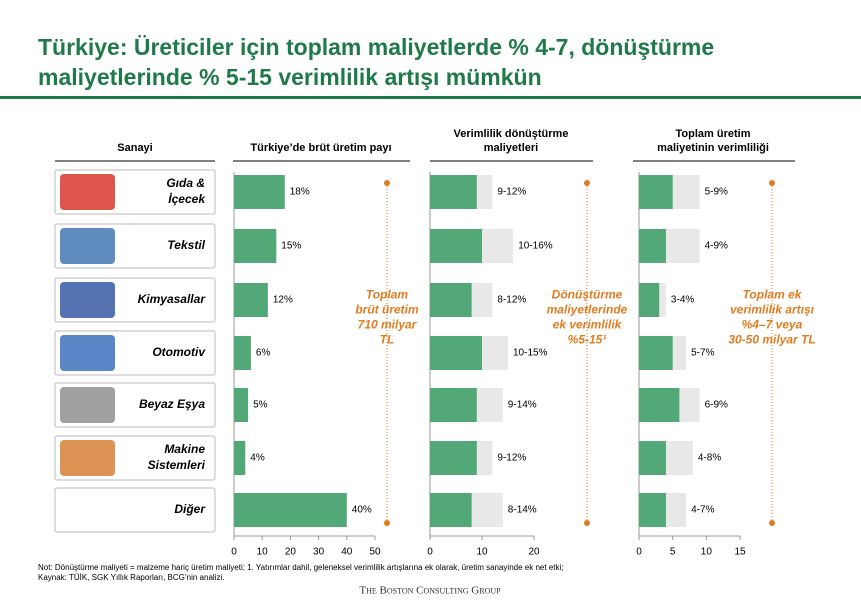 This screenshot has height=605, width=861. I want to click on annotation: %5-15¹, so click(587, 340).